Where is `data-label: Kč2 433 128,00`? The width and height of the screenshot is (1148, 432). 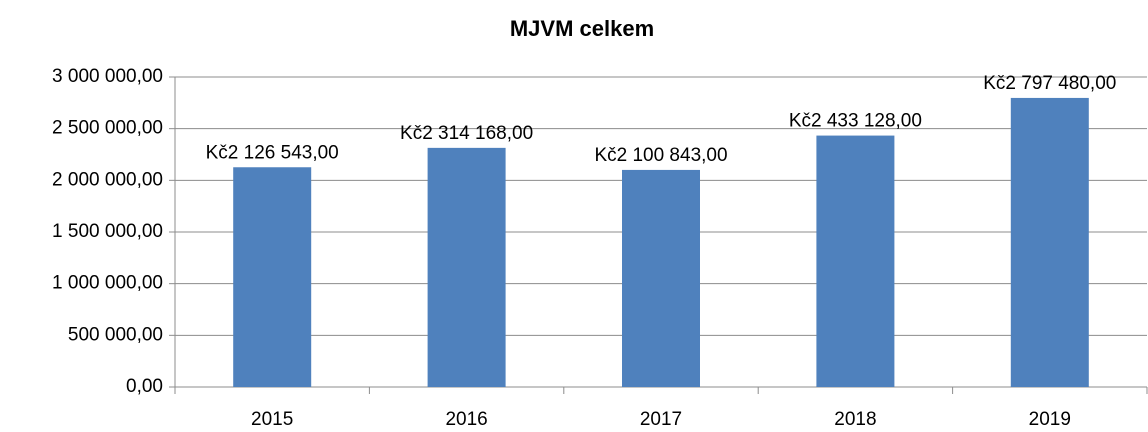 data-label: Kč2 433 128,00 is located at coordinates (855, 121).